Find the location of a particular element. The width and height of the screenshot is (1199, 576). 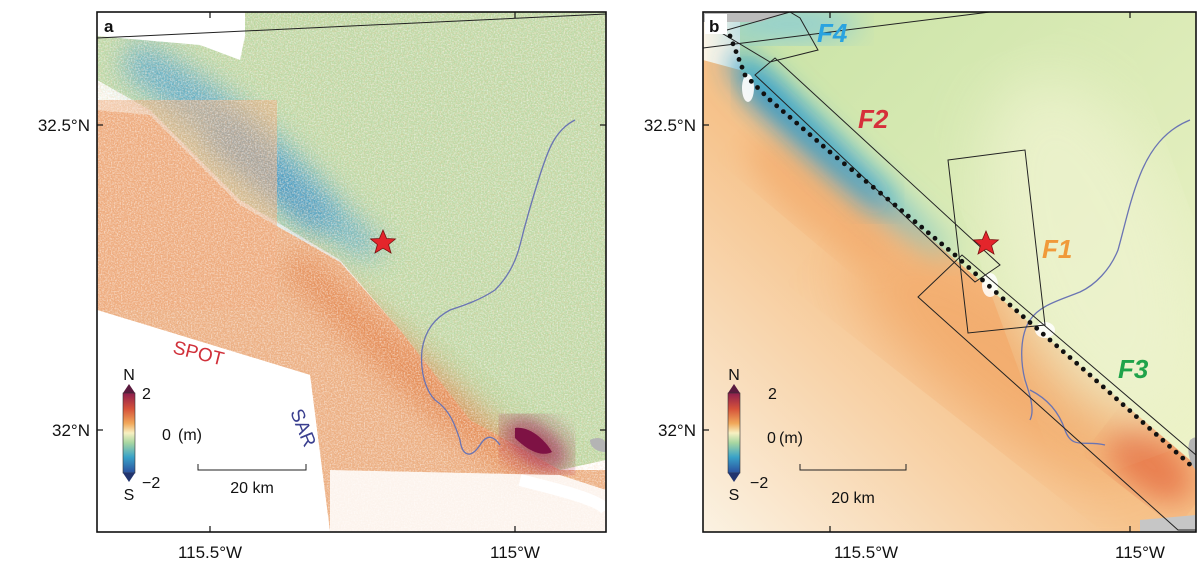

panel-a-lon-label-1: 115.5°W is located at coordinates (210, 552).